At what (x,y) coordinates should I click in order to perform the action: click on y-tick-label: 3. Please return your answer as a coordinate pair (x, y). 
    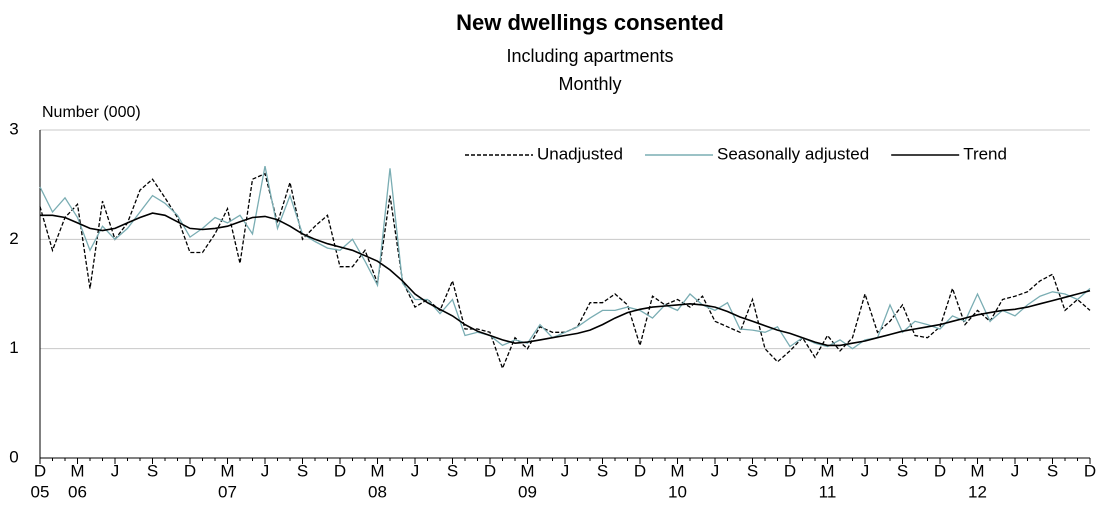
    Looking at the image, I should click on (13, 128).